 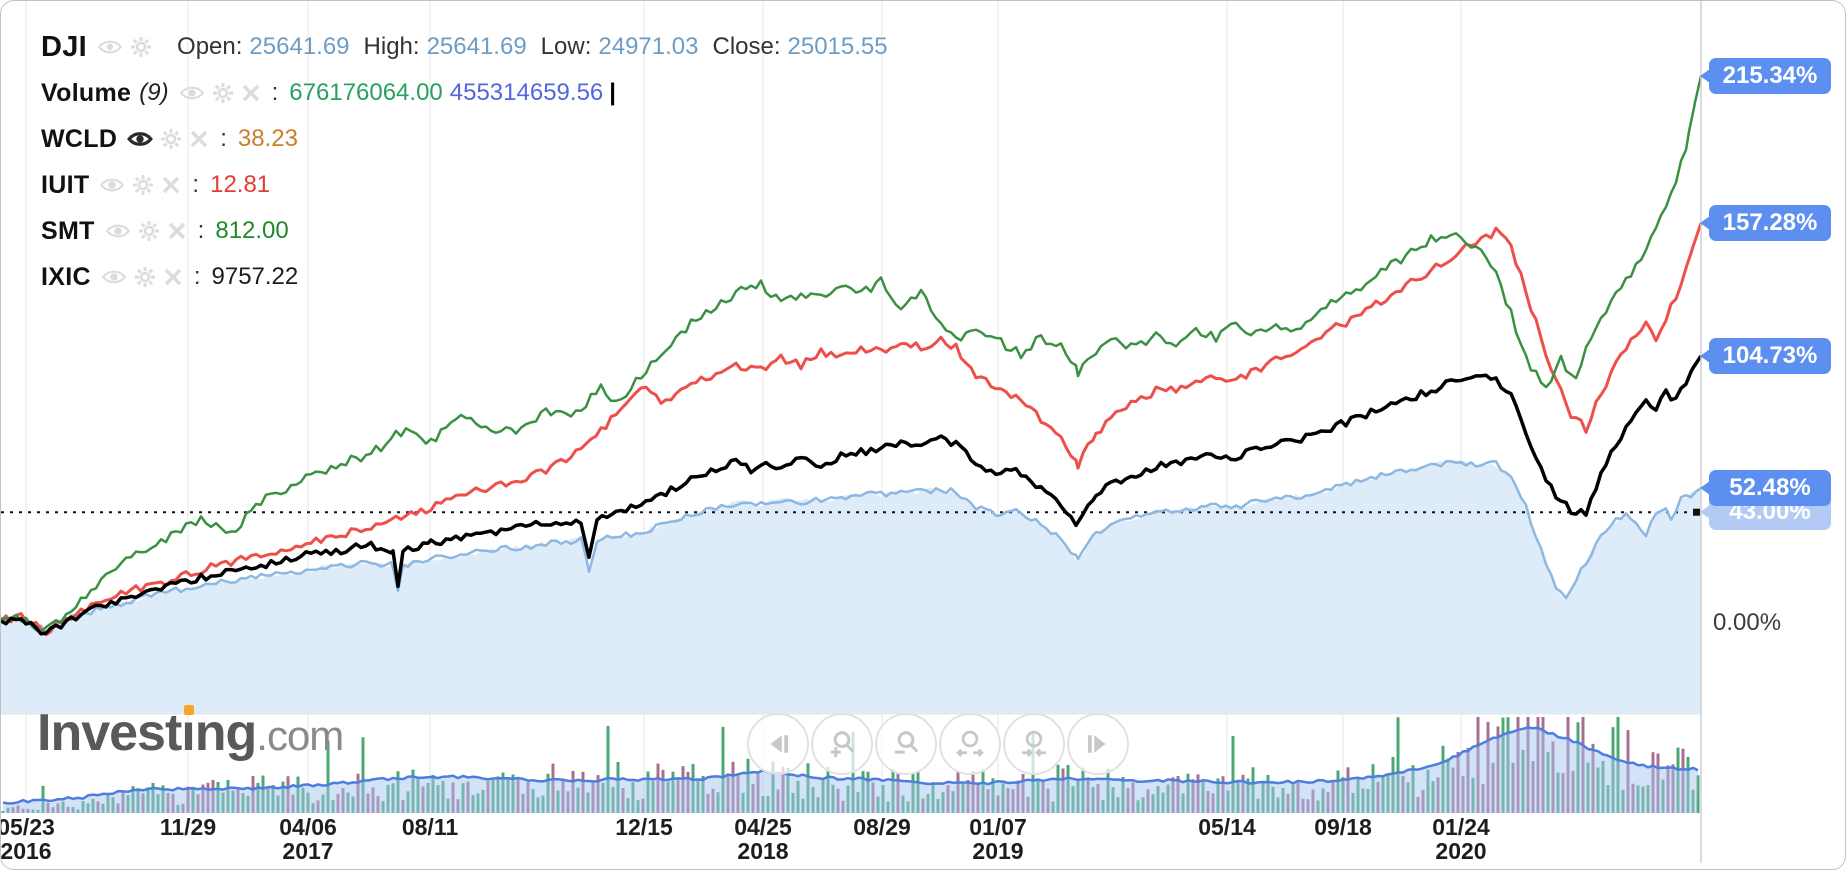 What do you see at coordinates (970, 744) in the screenshot?
I see `expand-range-button` at bounding box center [970, 744].